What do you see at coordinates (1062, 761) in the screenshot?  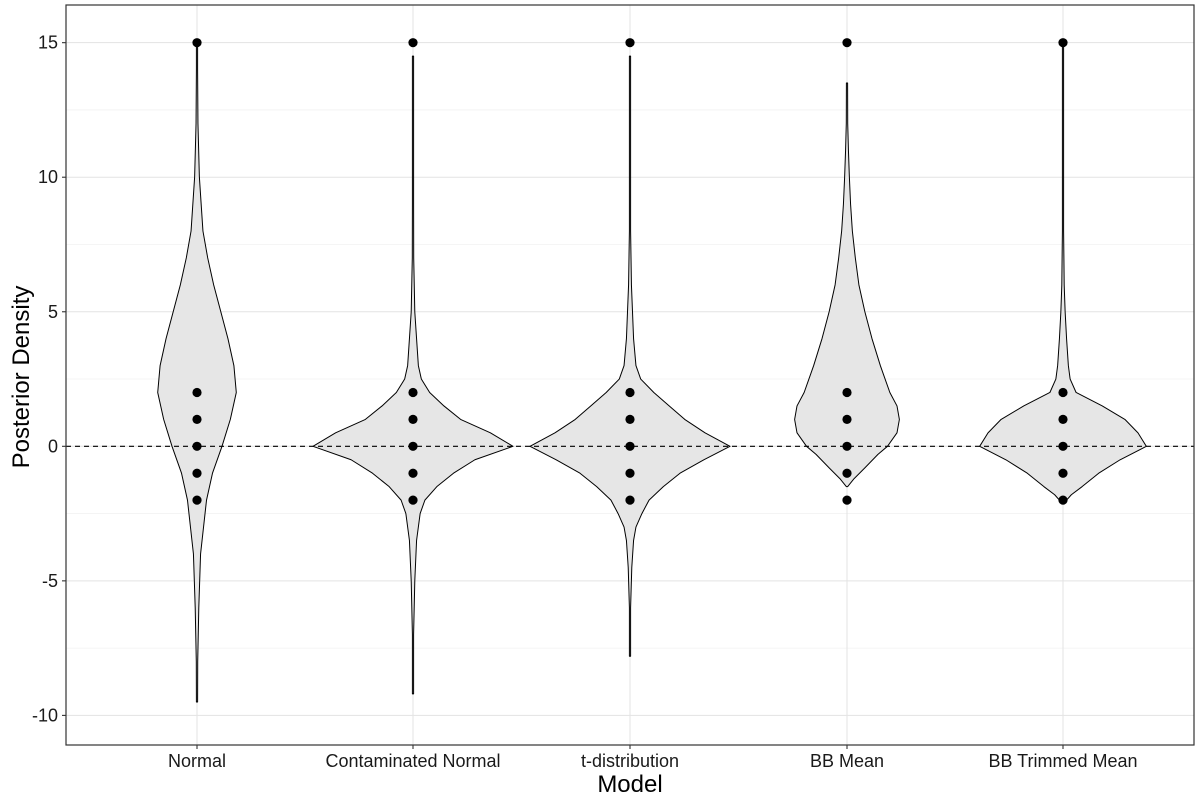 I see `x-tick-label: BB Trimmed Mean` at bounding box center [1062, 761].